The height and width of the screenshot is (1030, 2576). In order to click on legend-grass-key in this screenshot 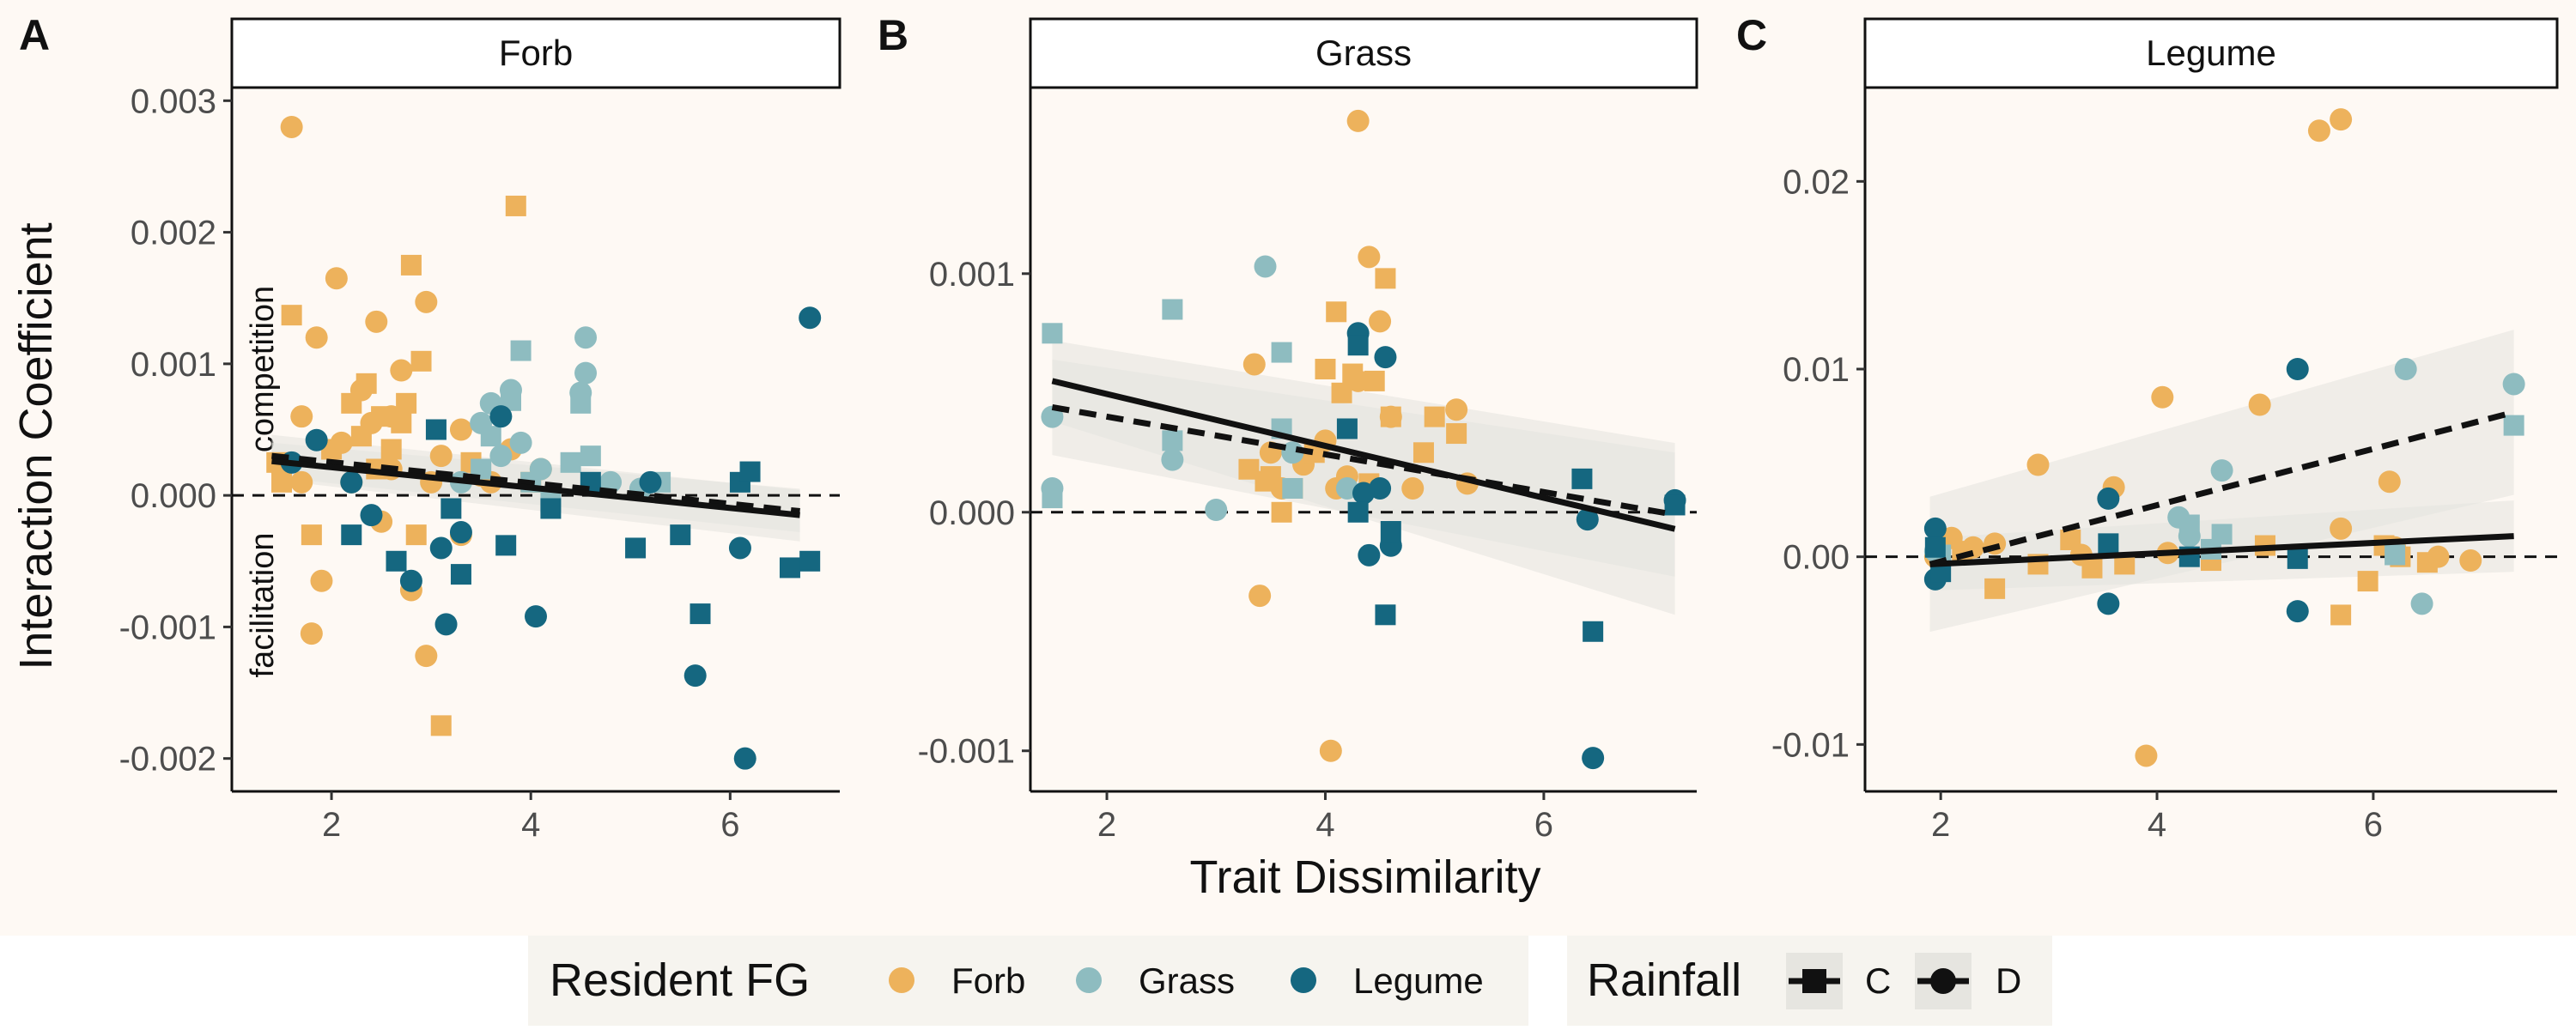, I will do `click(1089, 980)`.